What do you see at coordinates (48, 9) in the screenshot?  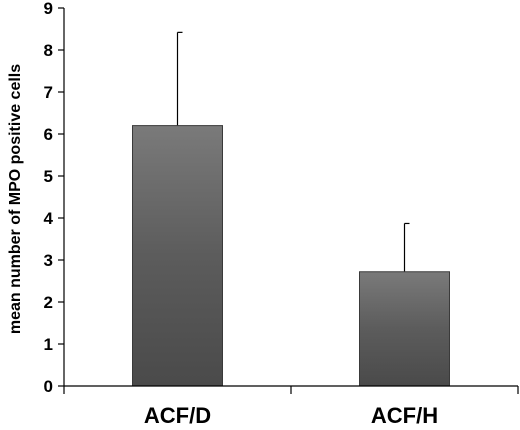 I see `y-tick-label: 9` at bounding box center [48, 9].